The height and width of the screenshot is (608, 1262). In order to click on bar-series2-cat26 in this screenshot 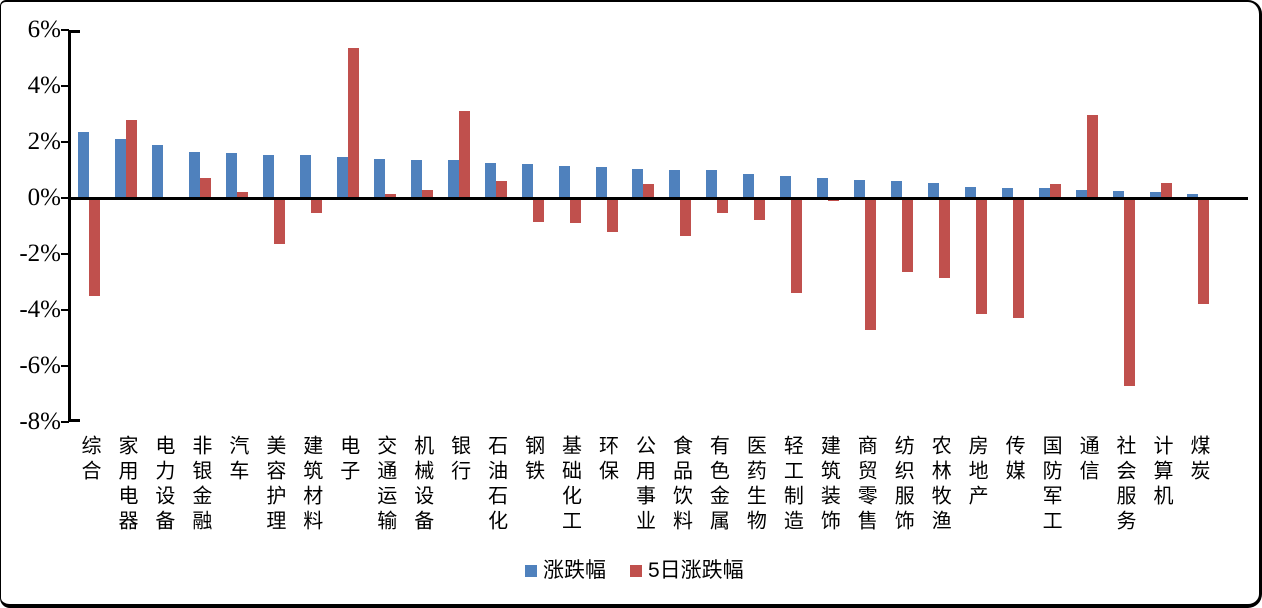, I will do `click(1019, 258)`.